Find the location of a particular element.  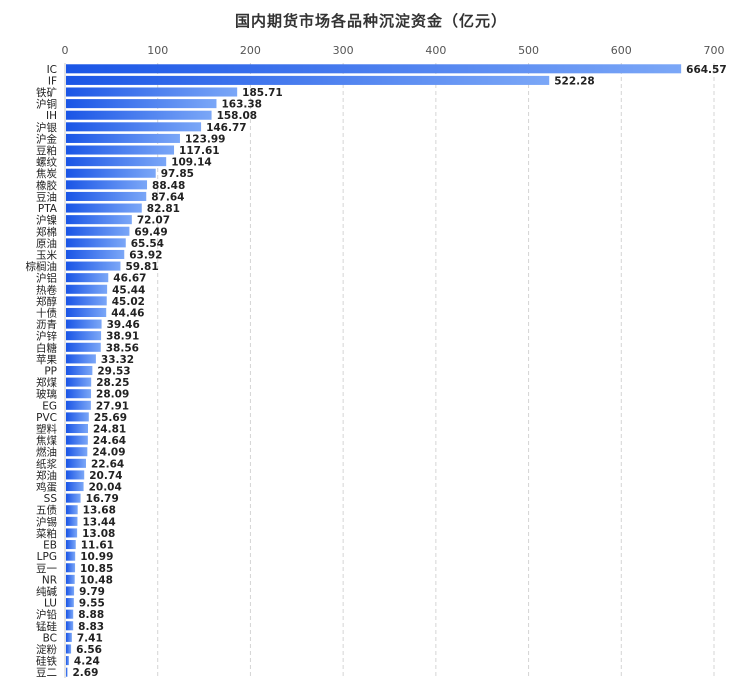

category-label: 沪金 is located at coordinates (46, 138).